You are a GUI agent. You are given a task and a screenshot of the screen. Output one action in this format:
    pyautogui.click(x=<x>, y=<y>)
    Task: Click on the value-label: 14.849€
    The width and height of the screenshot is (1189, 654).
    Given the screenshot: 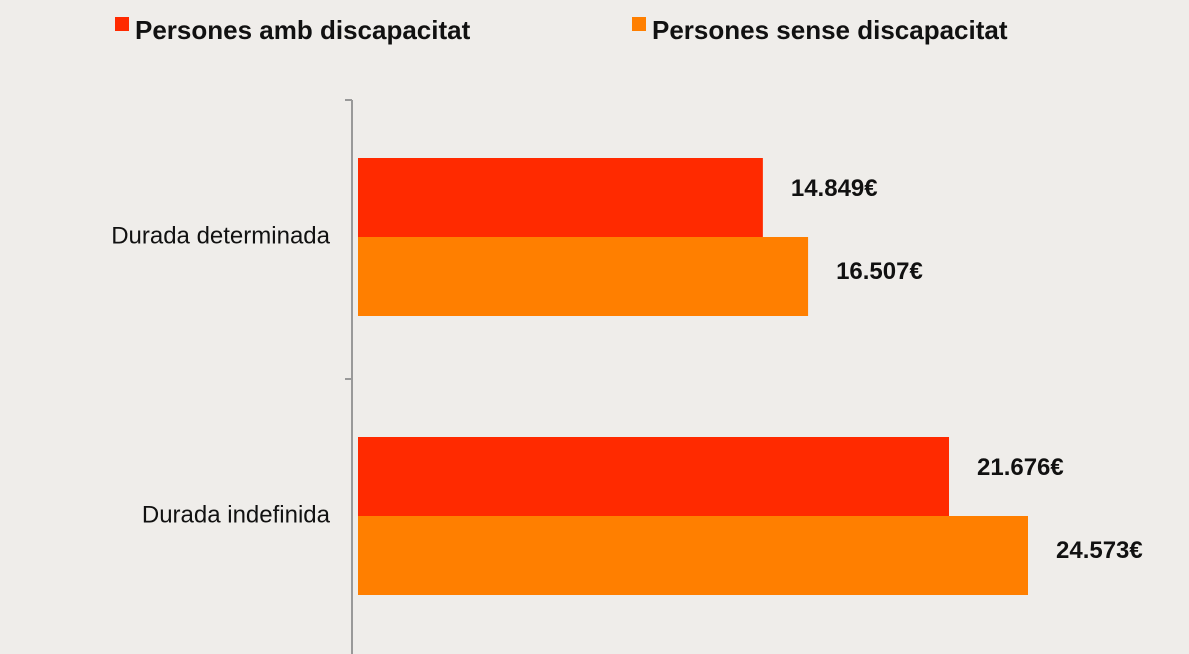 What is the action you would take?
    pyautogui.click(x=834, y=188)
    